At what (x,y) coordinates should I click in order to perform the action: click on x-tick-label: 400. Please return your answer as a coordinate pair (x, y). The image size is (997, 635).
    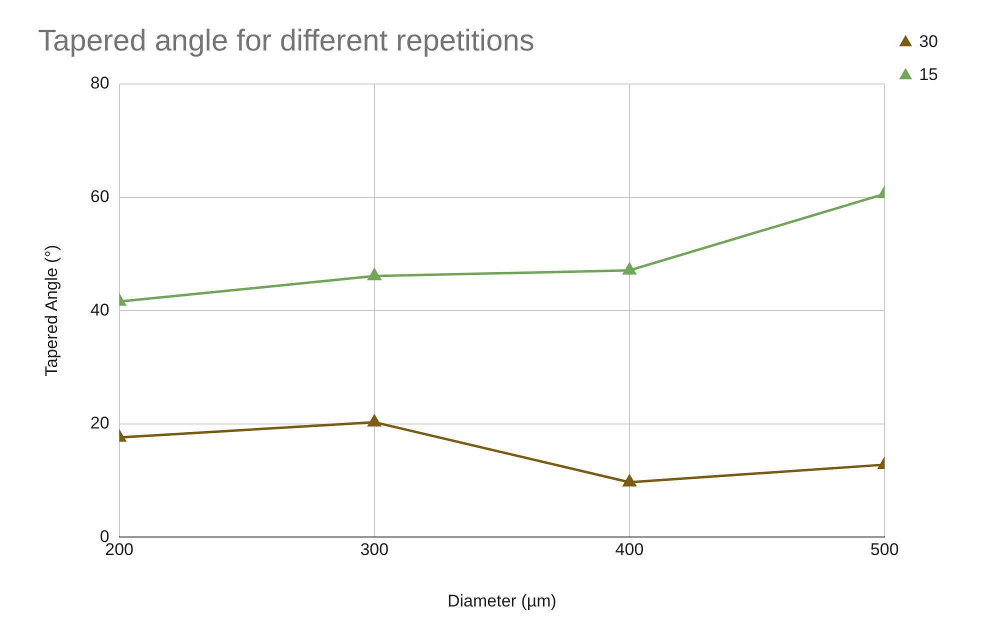
    Looking at the image, I should click on (629, 550).